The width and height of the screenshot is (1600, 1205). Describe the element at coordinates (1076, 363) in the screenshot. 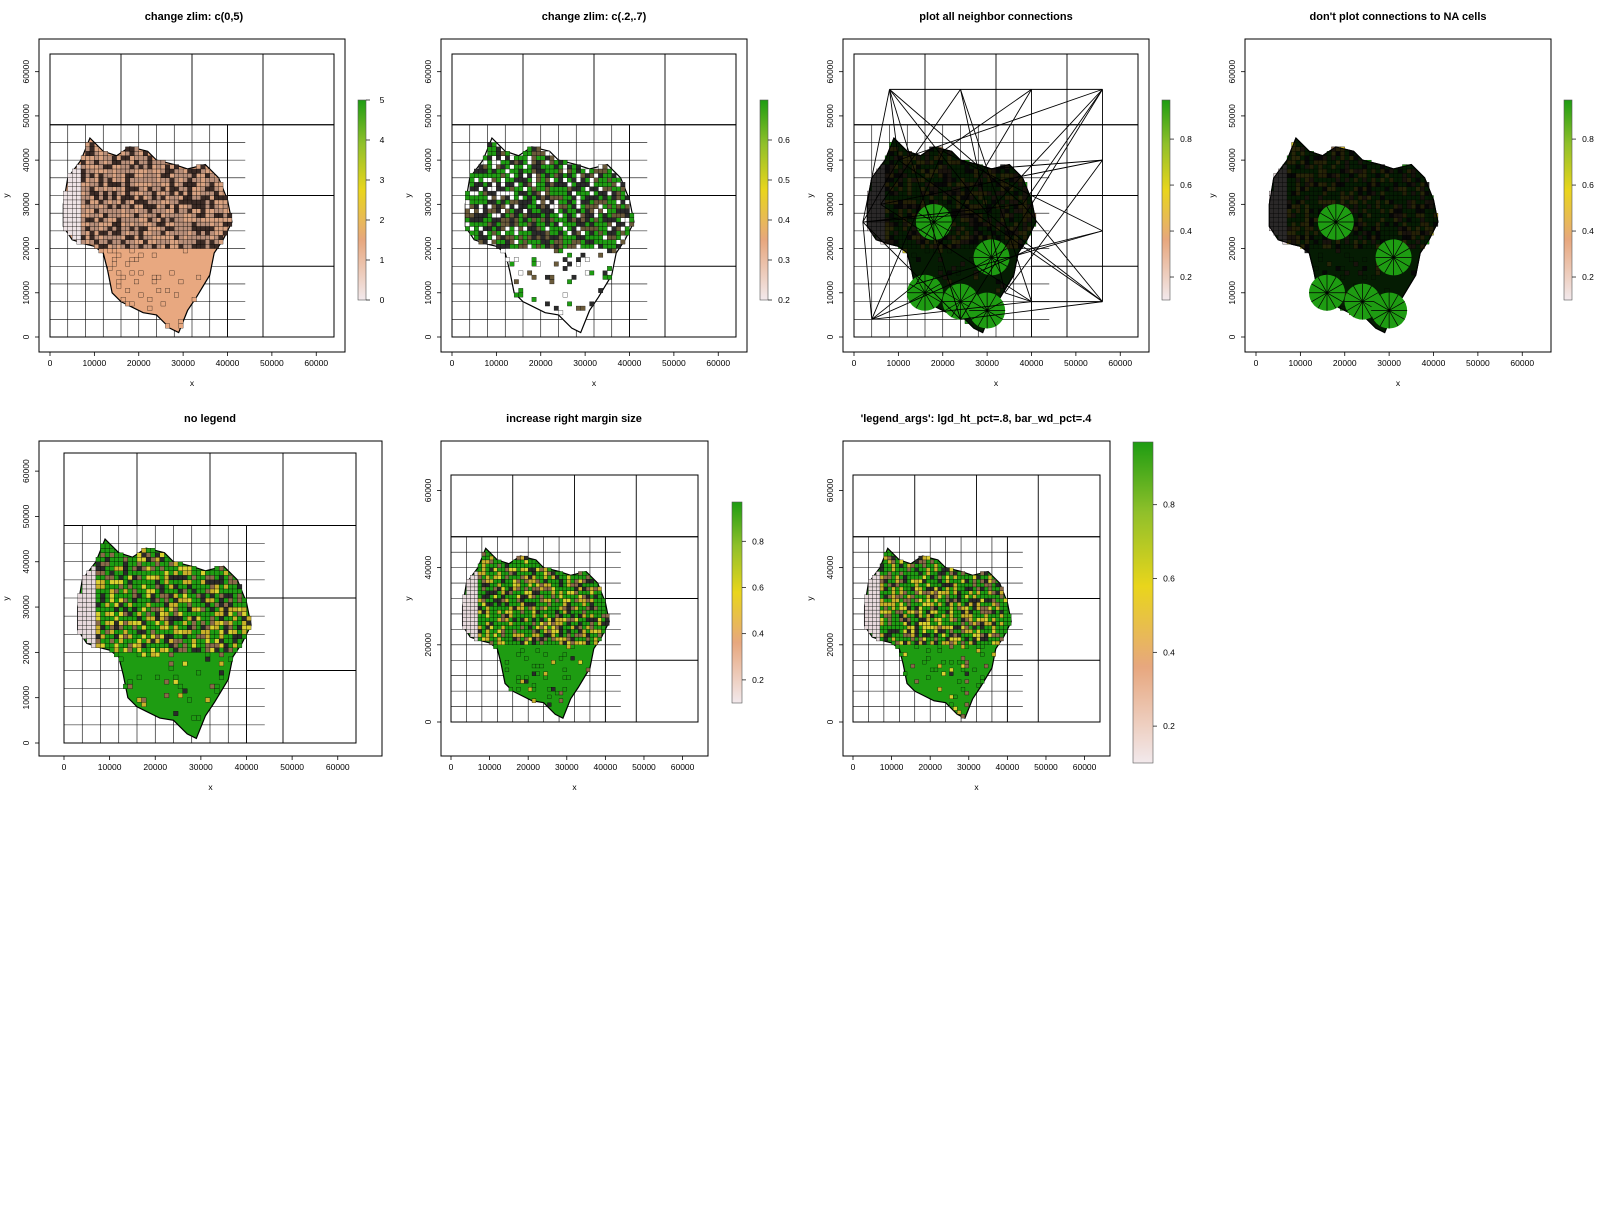

I see `x-tick-label: 50000` at that location.